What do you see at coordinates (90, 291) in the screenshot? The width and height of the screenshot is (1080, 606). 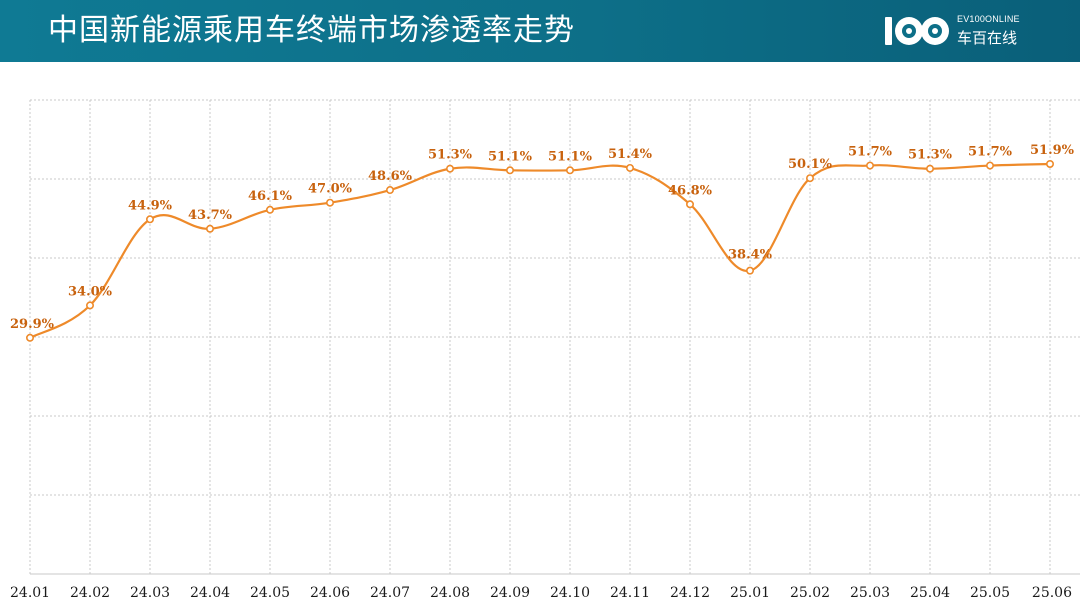 I see `data-label: 34.0%` at bounding box center [90, 291].